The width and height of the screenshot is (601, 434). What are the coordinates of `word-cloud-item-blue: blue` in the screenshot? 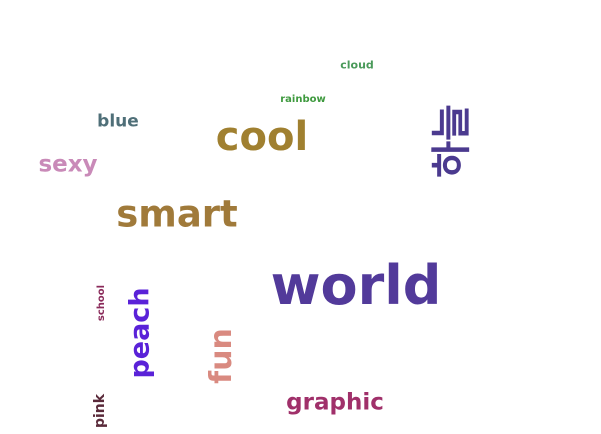 It's located at (118, 121).